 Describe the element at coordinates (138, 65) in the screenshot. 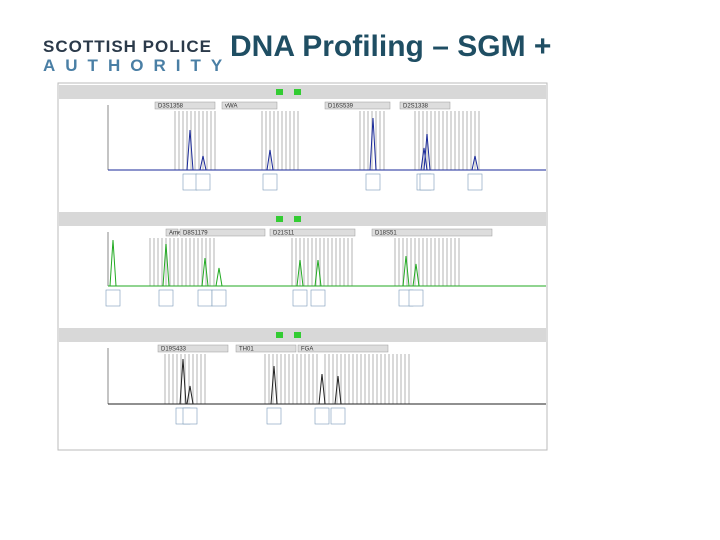

I see `logo-line2: AUTHORITY` at that location.